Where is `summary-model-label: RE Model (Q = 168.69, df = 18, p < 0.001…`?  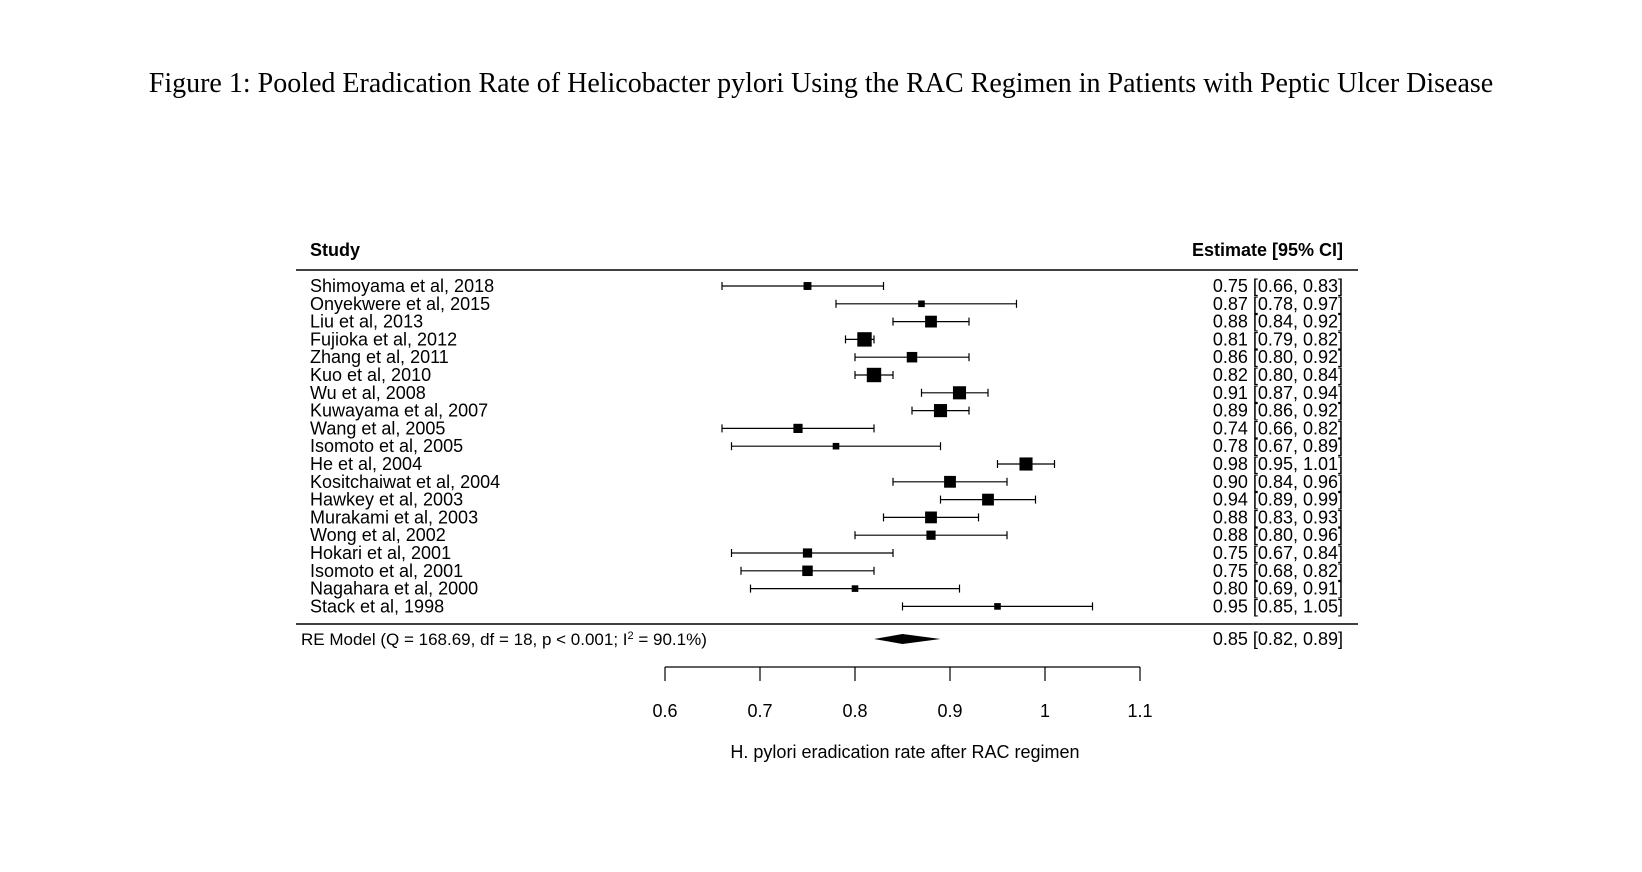
summary-model-label: RE Model (Q = 168.69, df = 18, p < 0.001… is located at coordinates (504, 639).